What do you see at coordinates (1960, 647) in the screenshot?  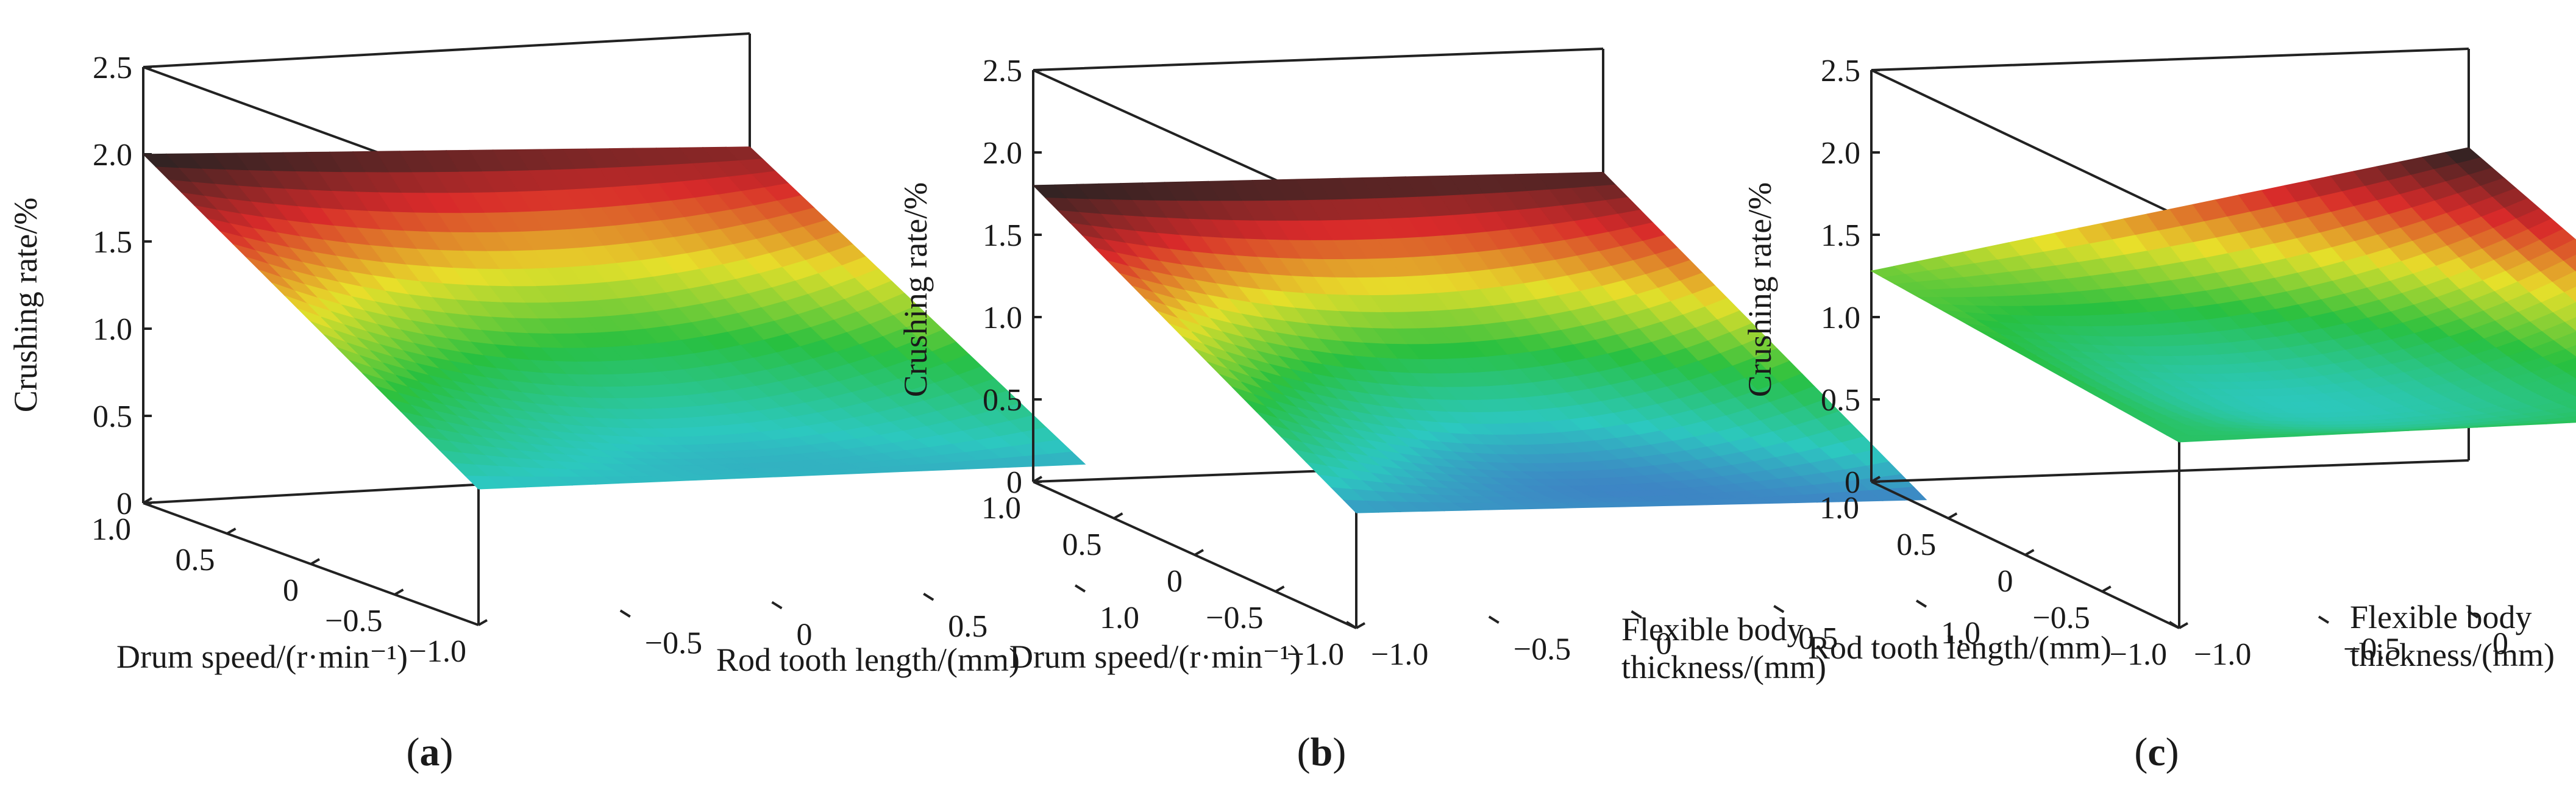 I see `x-axis-label: Rod tooth length/(mm)` at bounding box center [1960, 647].